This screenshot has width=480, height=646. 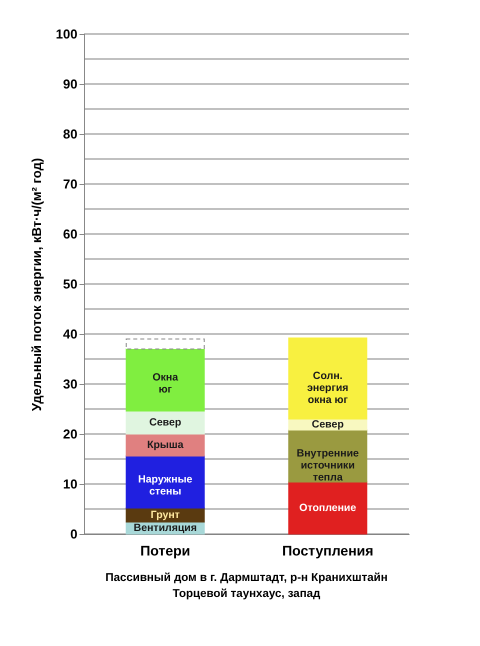 I want to click on series-label: Отопление, so click(x=327, y=508).